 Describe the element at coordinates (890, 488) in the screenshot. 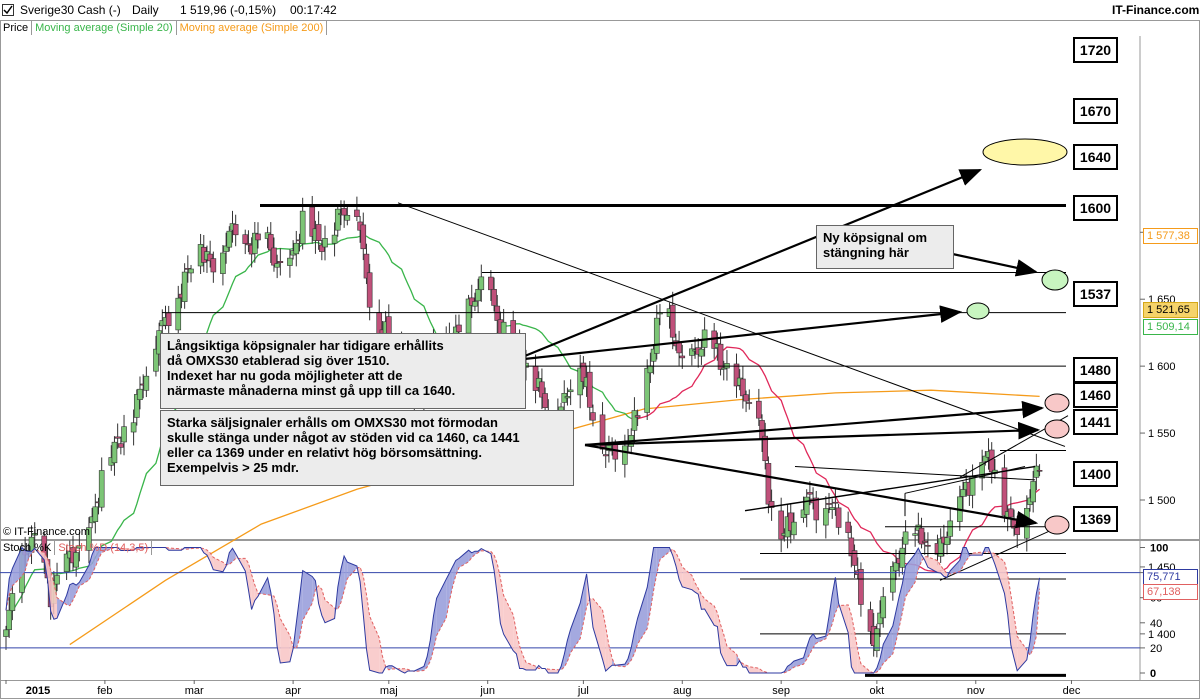

I see `trend-line` at that location.